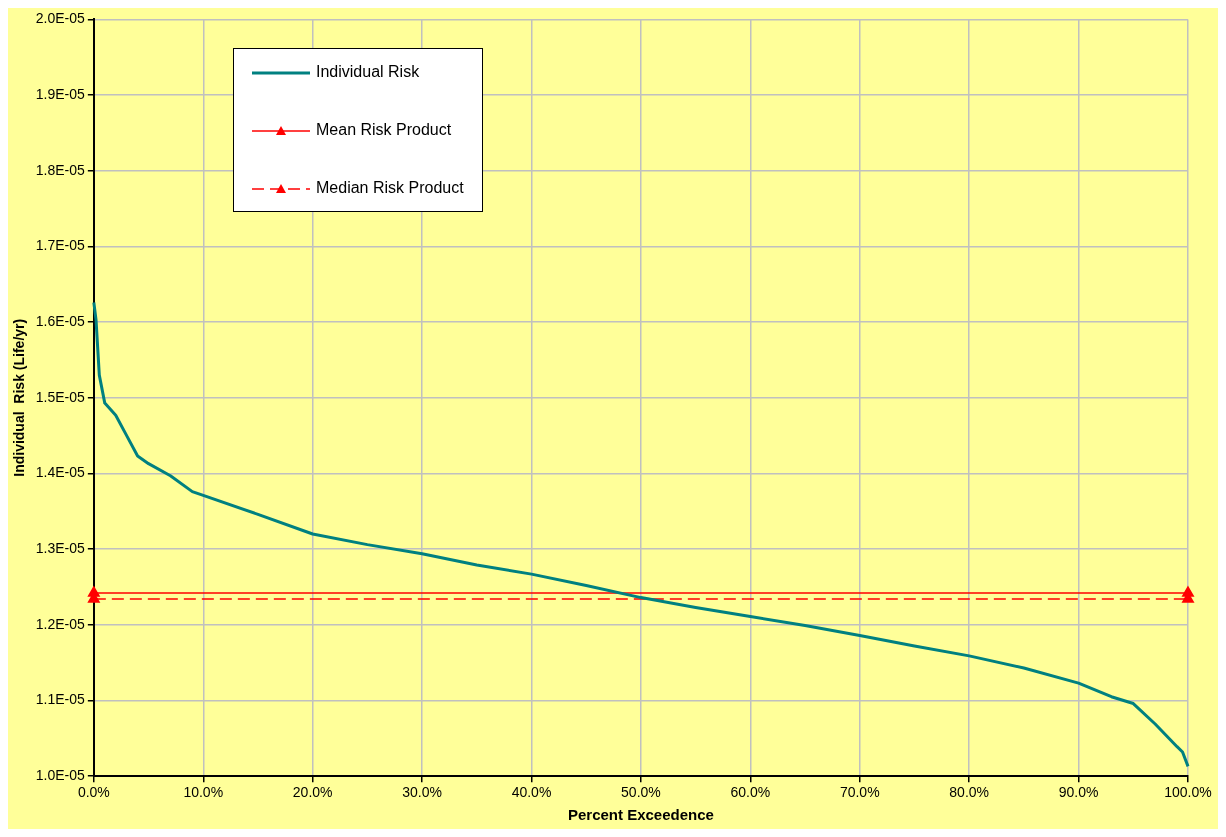  Describe the element at coordinates (60, 623) in the screenshot. I see `y-tick-label: 1.2E-05` at that location.